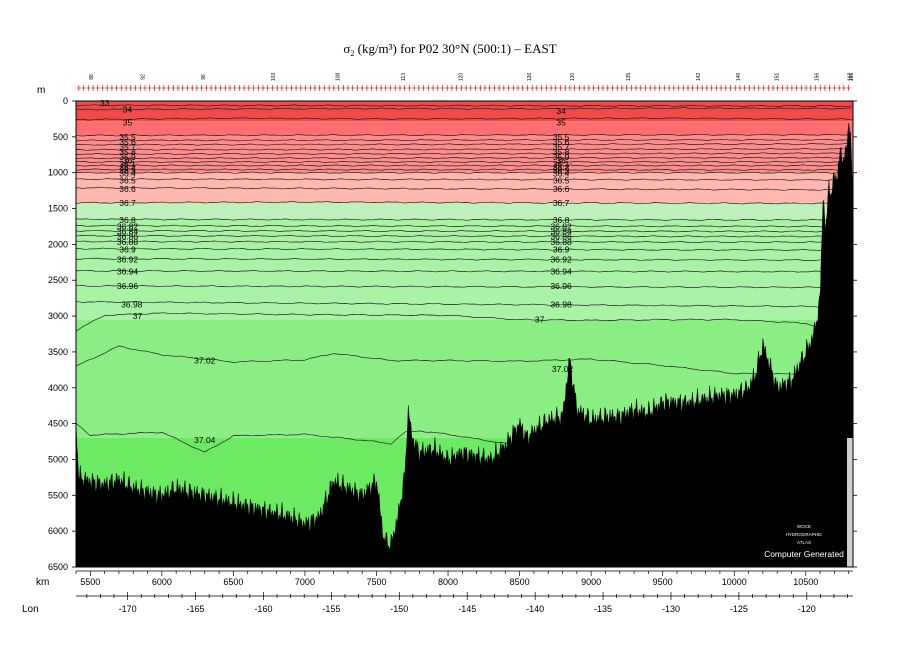 The width and height of the screenshot is (900, 650). Describe the element at coordinates (30, 609) in the screenshot. I see `lon-axis-label: Lon` at that location.